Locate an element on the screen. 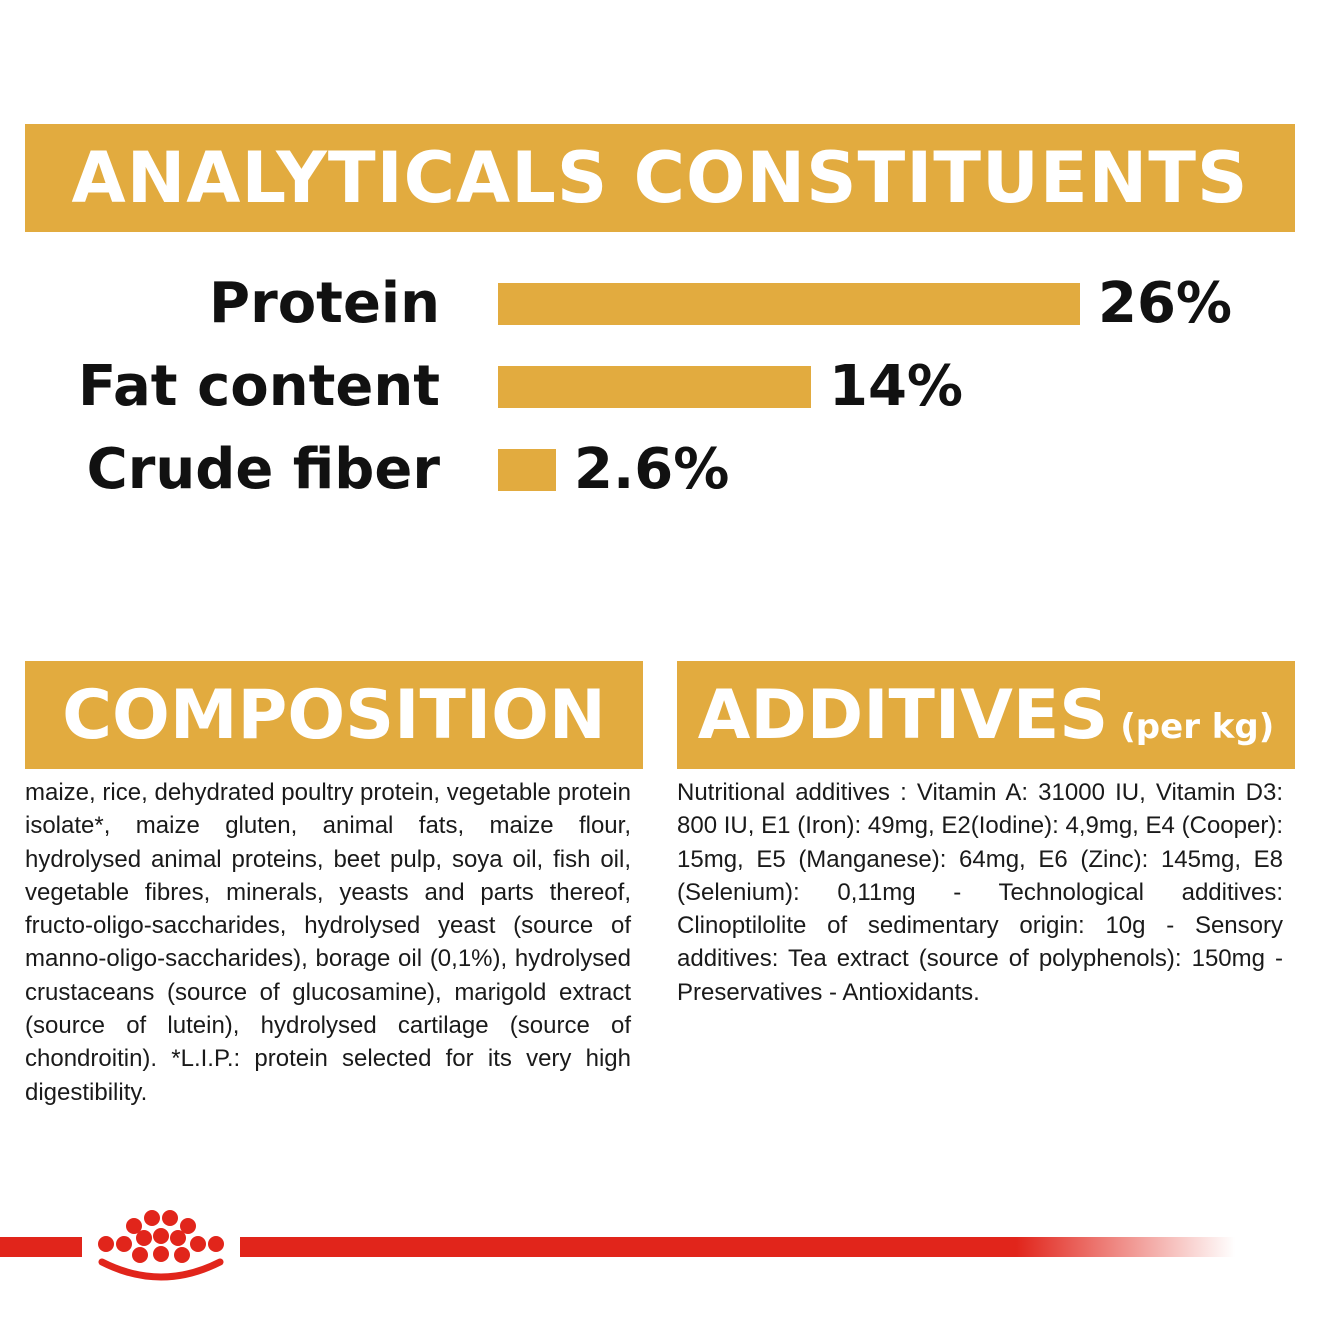  composition-banner: COMPOSITION is located at coordinates (334, 715).